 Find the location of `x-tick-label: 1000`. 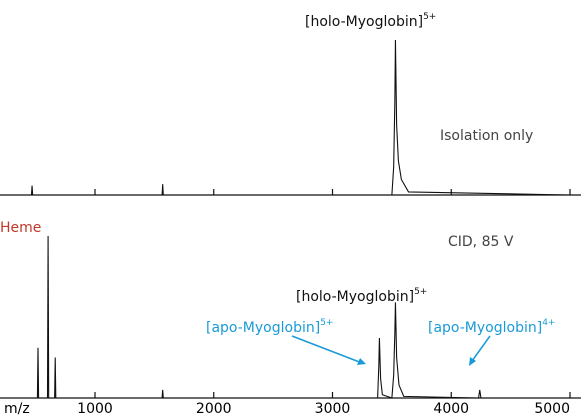

x-tick-label: 1000 is located at coordinates (95, 408).